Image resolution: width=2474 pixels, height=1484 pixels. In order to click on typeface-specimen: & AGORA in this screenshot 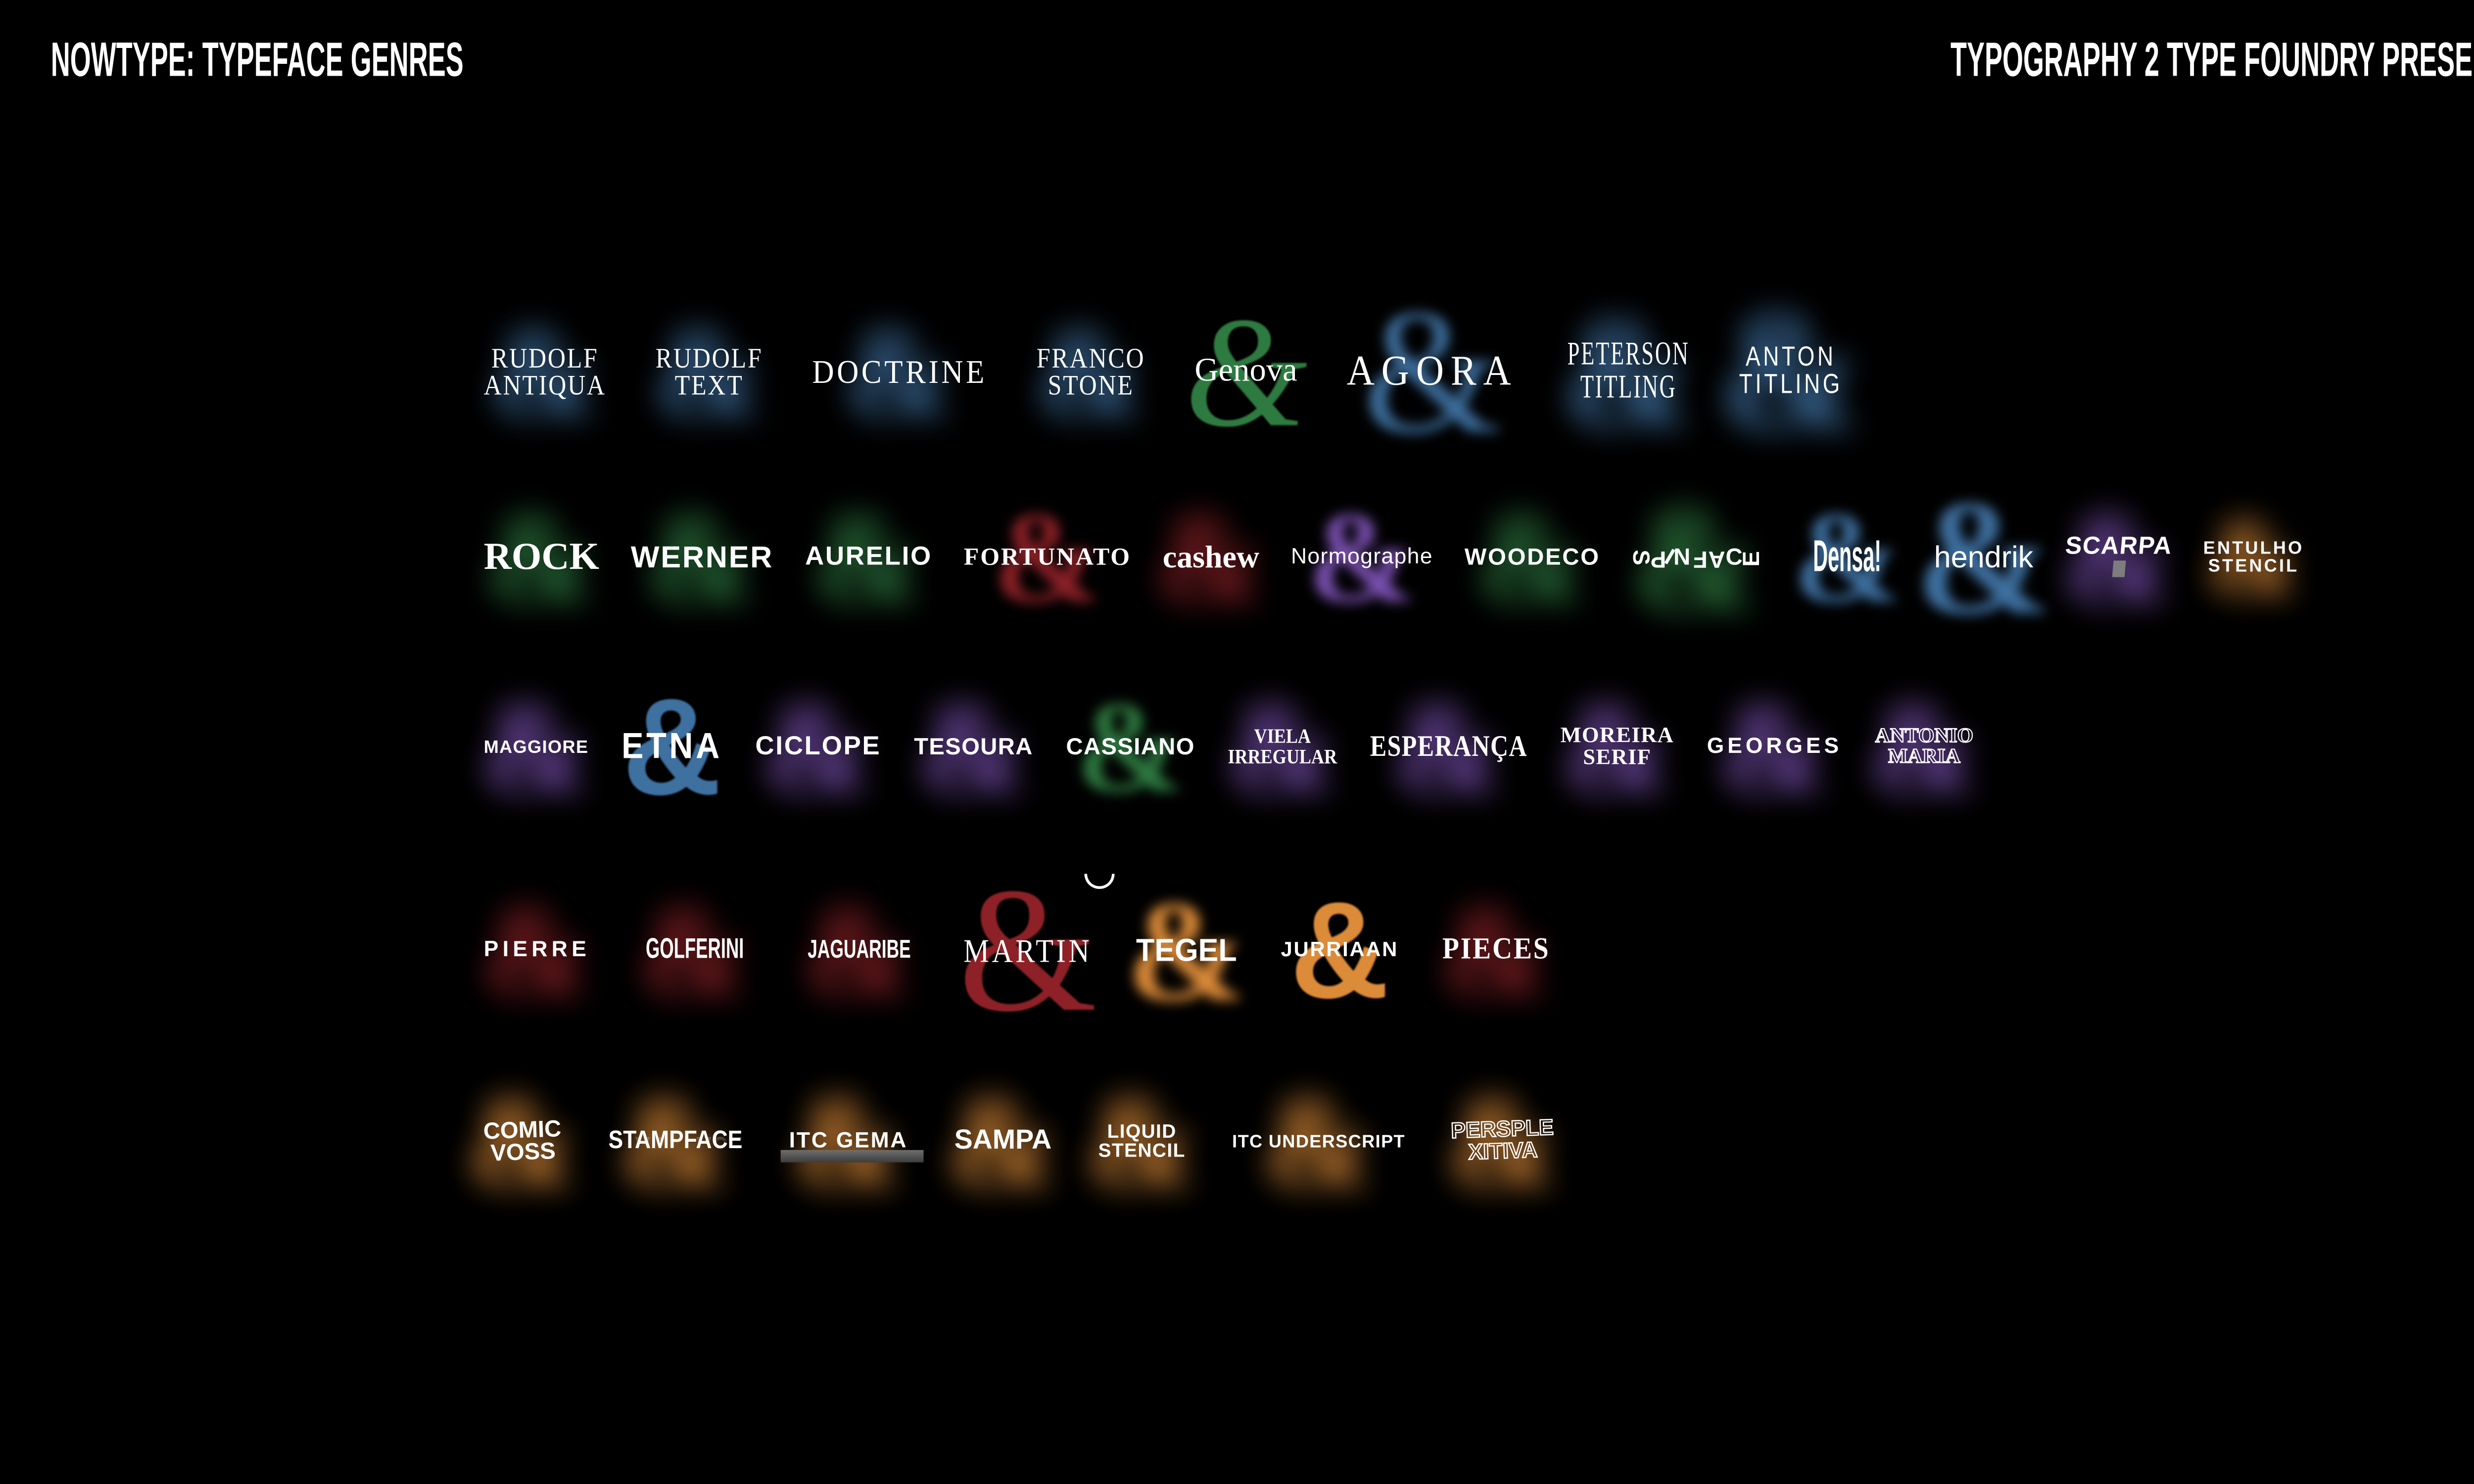, I will do `click(1433, 372)`.